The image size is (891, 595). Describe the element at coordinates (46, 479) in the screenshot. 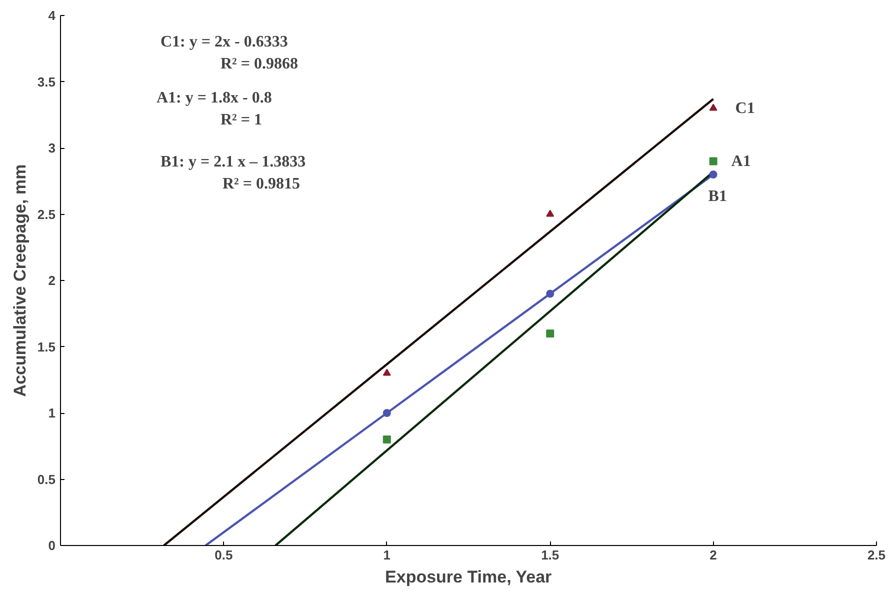

I see `y-tick-label: 0.5` at that location.